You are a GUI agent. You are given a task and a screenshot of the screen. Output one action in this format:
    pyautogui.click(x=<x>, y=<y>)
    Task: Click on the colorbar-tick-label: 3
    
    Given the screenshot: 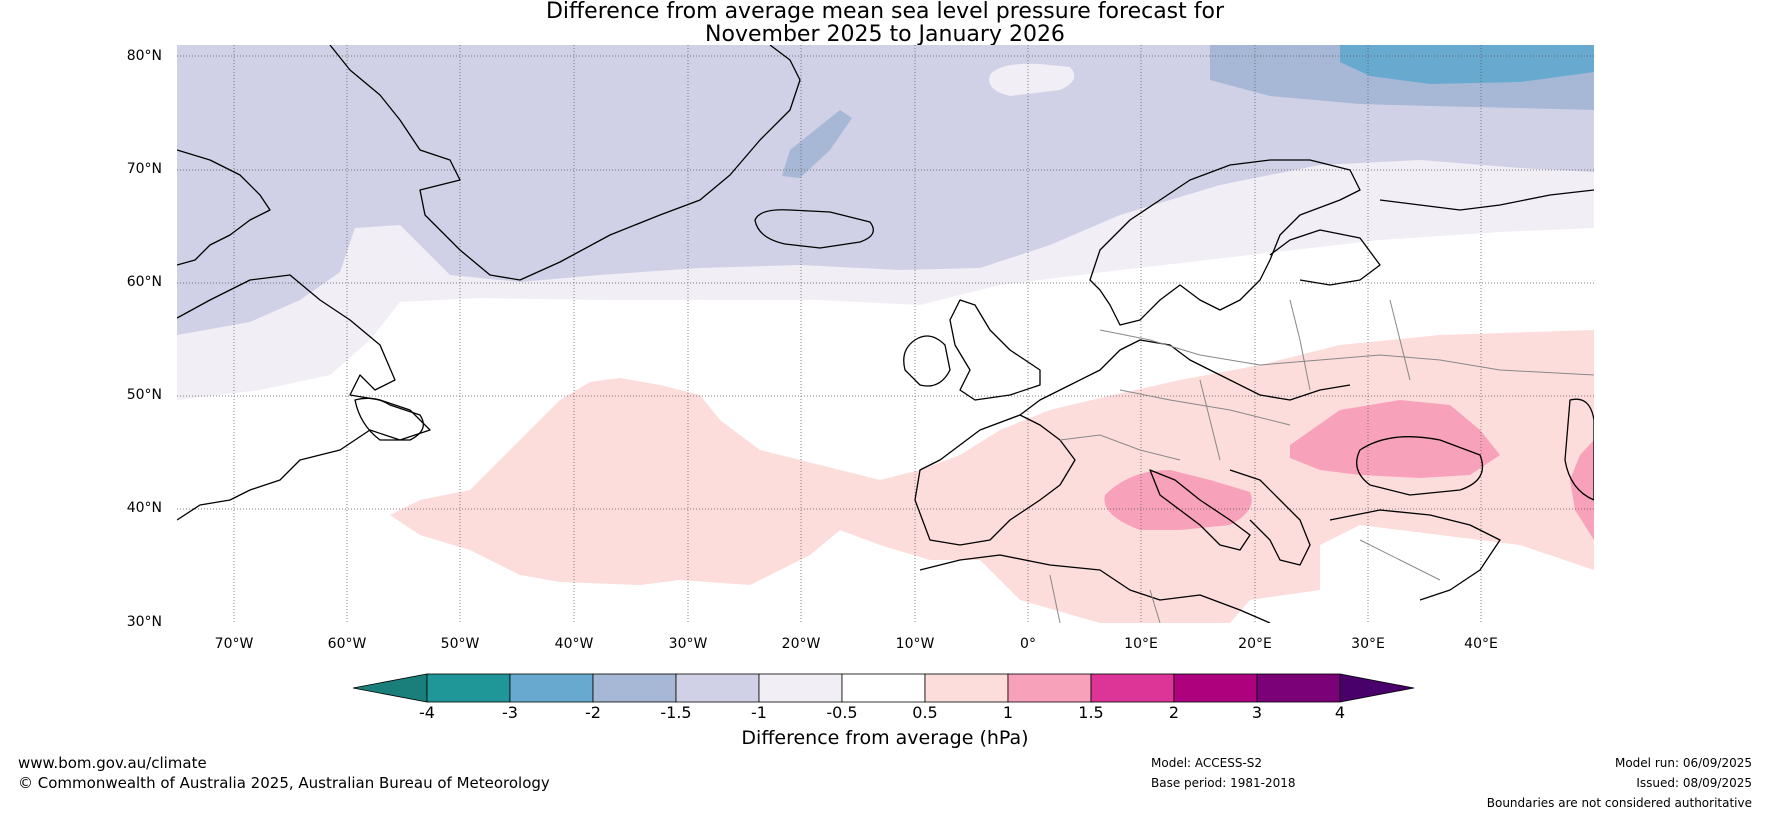 What is the action you would take?
    pyautogui.click(x=1257, y=712)
    